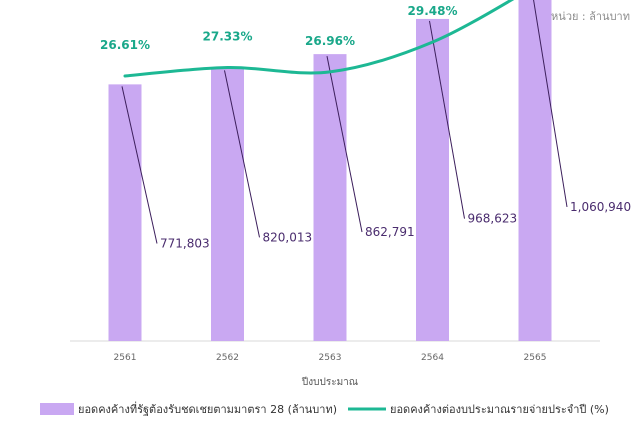 The image size is (640, 426). What do you see at coordinates (493, 219) in the screenshot?
I see `bar-value-label: 968,623` at bounding box center [493, 219].